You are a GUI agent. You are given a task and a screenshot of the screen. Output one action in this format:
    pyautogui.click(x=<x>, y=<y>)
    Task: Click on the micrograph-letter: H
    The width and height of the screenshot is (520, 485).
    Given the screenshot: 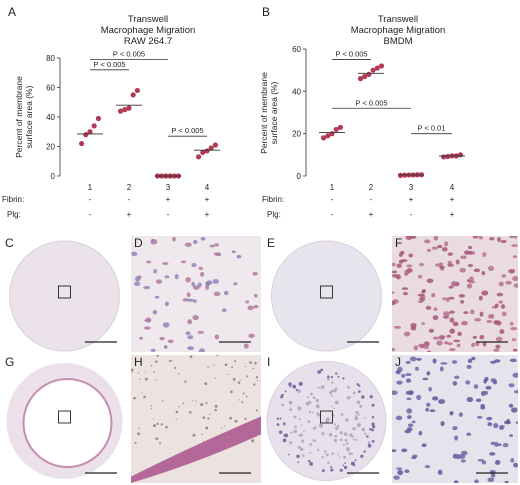 What is the action you would take?
    pyautogui.click(x=138, y=362)
    